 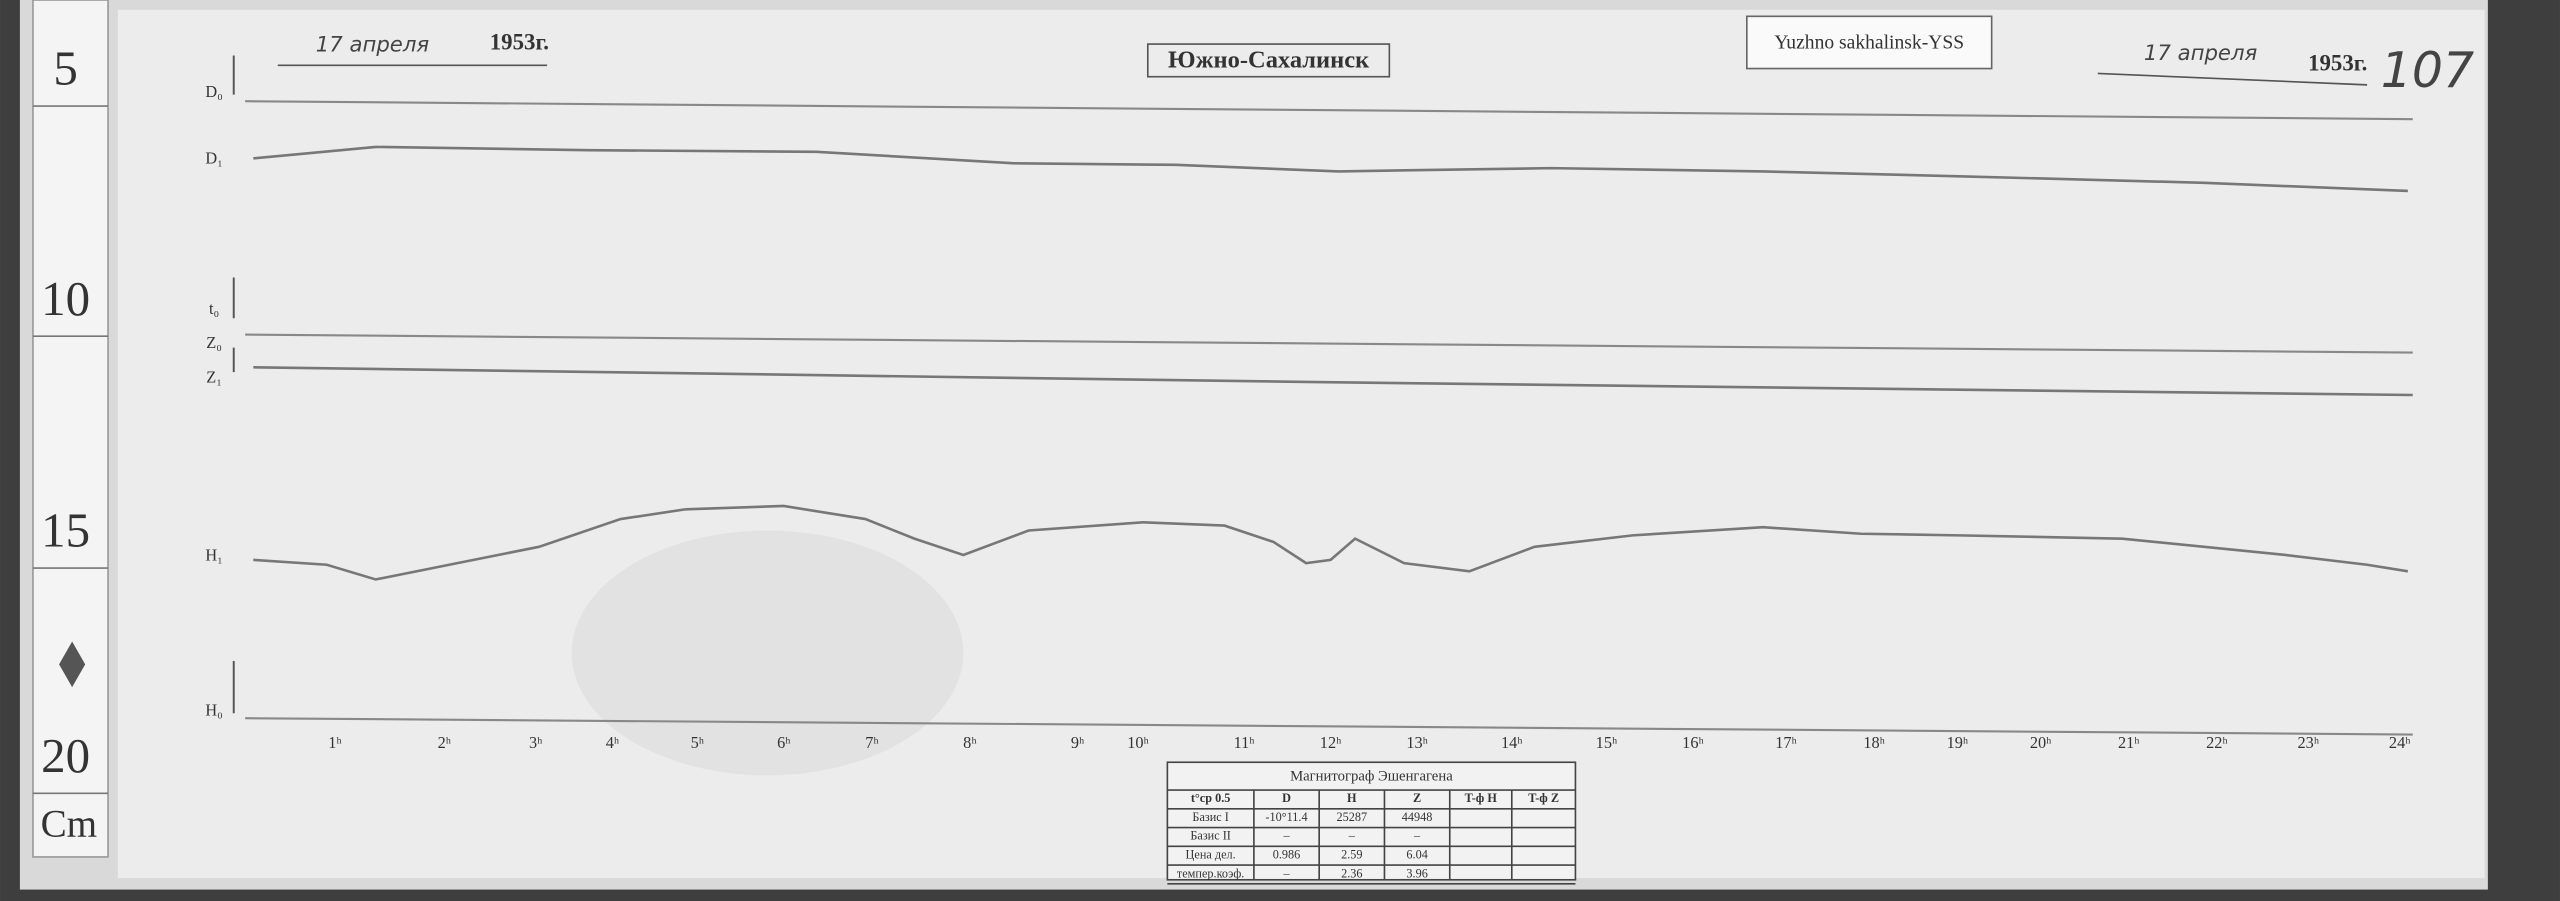 What do you see at coordinates (1333, 381) in the screenshot?
I see `z1-trace` at bounding box center [1333, 381].